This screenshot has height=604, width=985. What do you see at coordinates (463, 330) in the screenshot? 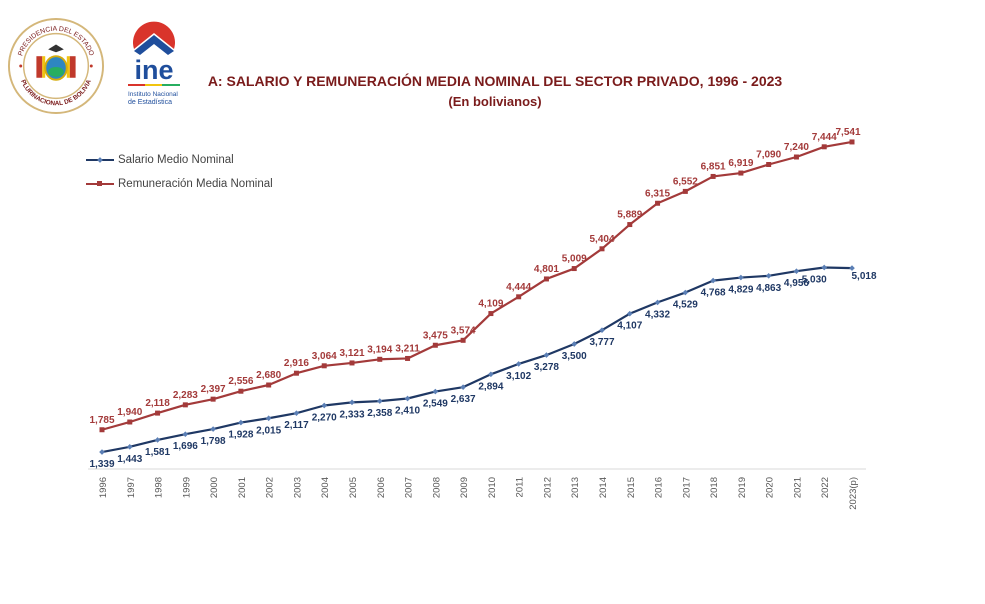
I see `data-label-remuneracion: 3,574` at bounding box center [463, 330].